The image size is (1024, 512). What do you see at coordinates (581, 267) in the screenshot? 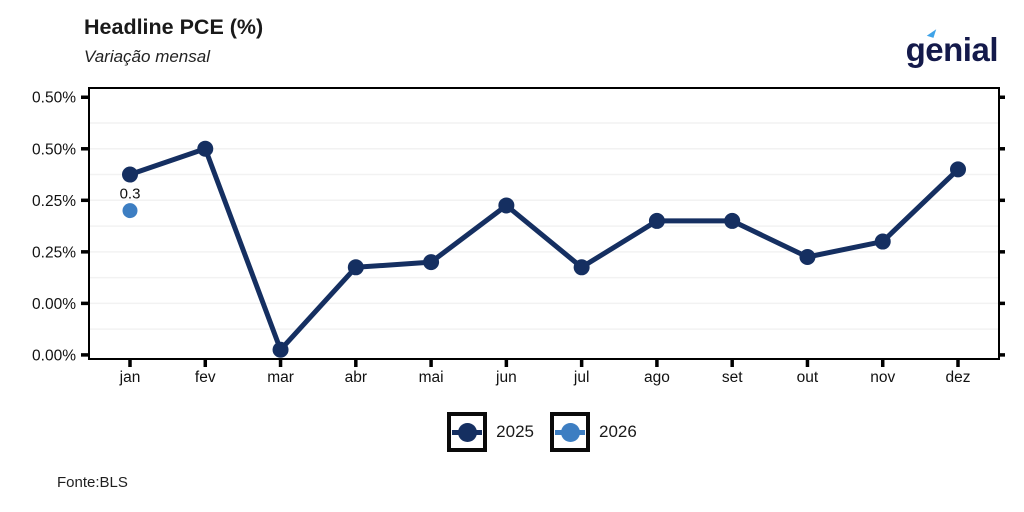
I see `data-point-2025-jul` at bounding box center [581, 267].